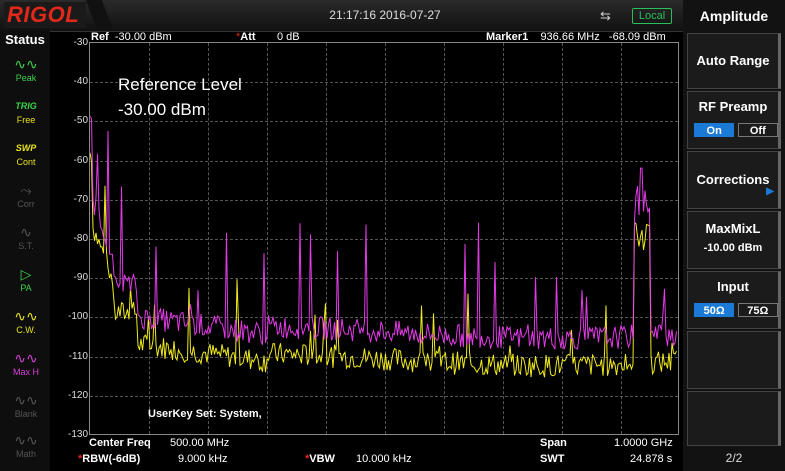 The height and width of the screenshot is (471, 785). Describe the element at coordinates (205, 414) in the screenshot. I see `userkey-set: UserKey Set: System,` at that location.